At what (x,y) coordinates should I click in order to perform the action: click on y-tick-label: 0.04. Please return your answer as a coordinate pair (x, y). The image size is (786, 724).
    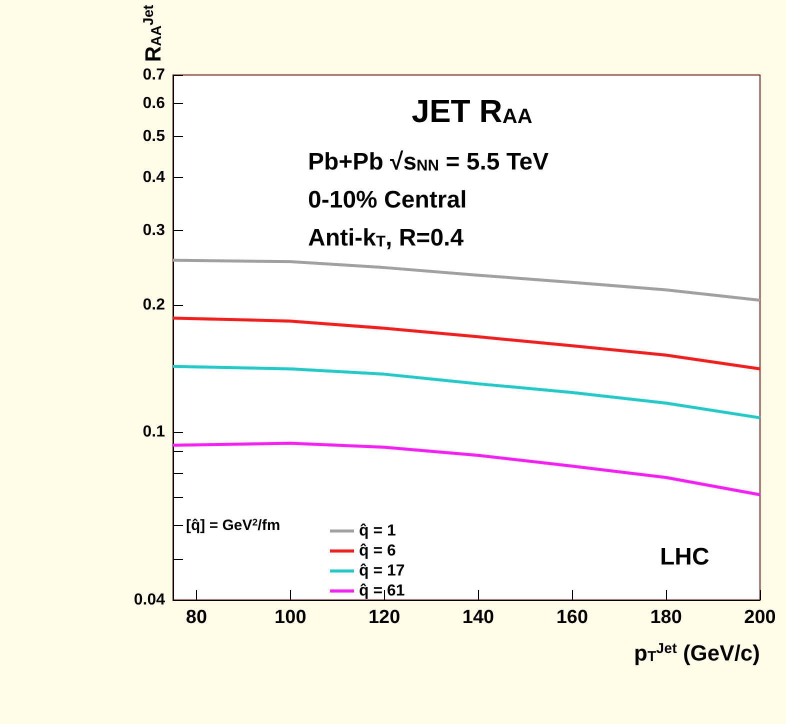
    Looking at the image, I should click on (150, 600).